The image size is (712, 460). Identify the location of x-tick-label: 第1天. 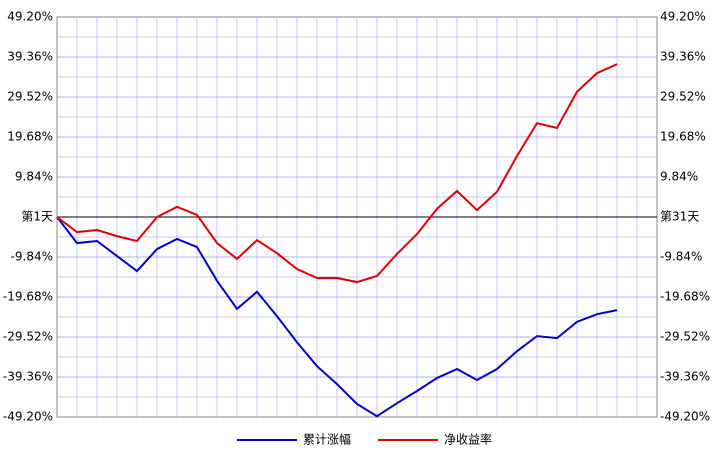
(37, 217).